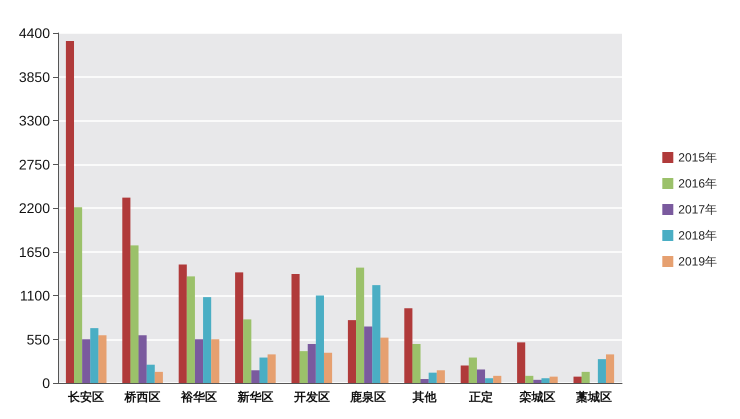 The image size is (740, 419). What do you see at coordinates (698, 235) in the screenshot?
I see `legend-label: 2018年` at bounding box center [698, 235].